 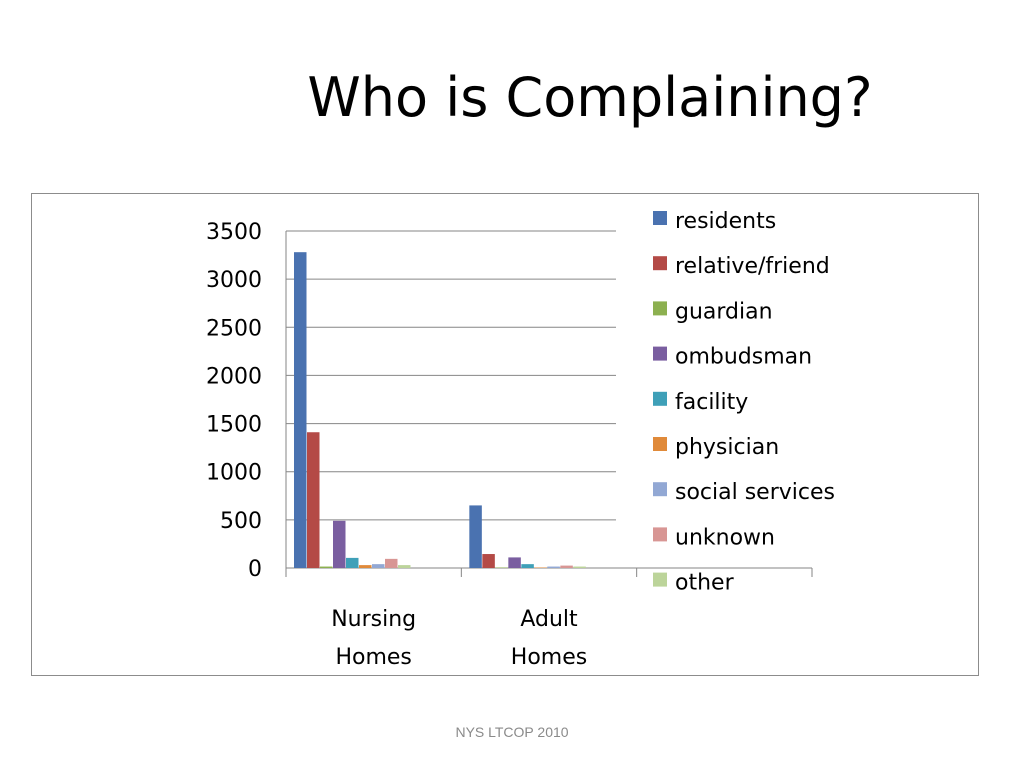 What do you see at coordinates (234, 401) in the screenshot?
I see `y-tick-labels: 0 500 1000 1500 2000 2500 3000 3500` at bounding box center [234, 401].